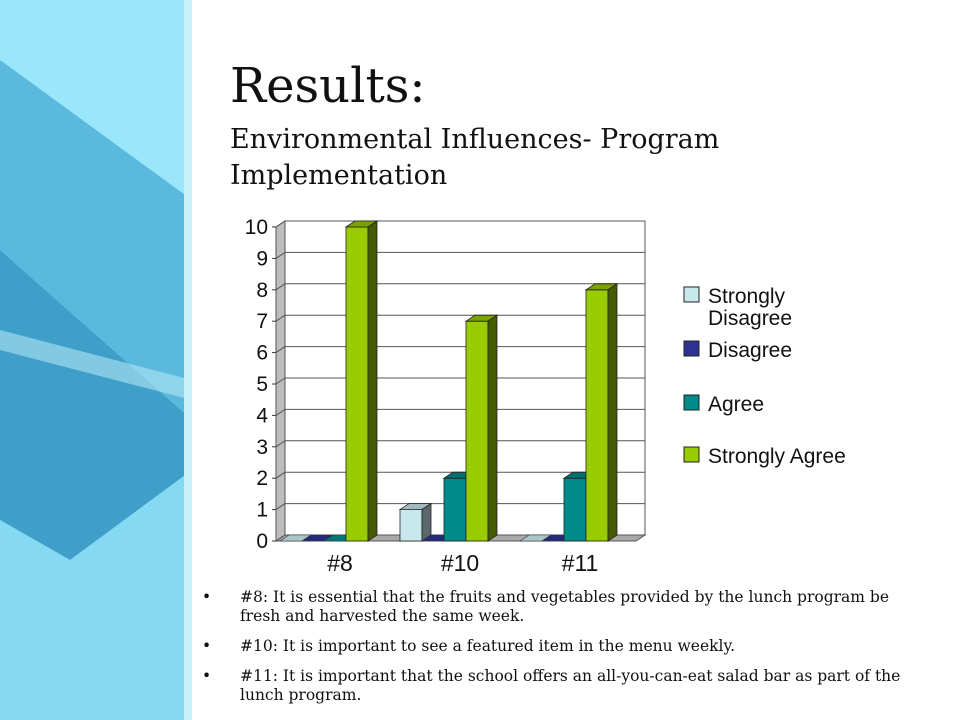 The height and width of the screenshot is (720, 960). Describe the element at coordinates (340, 563) in the screenshot. I see `x-tick-label: #8` at that location.